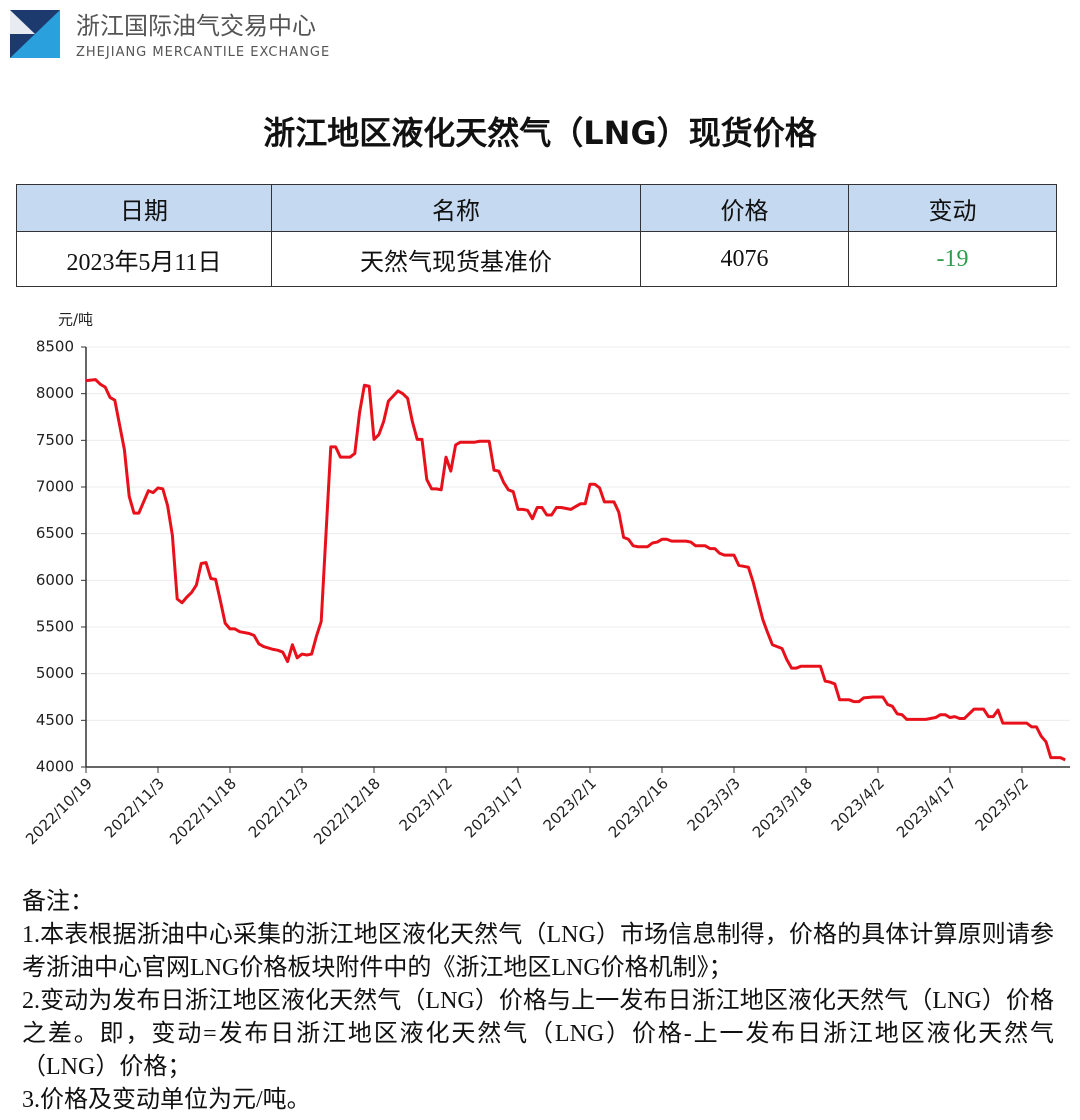  I want to click on y-tick-label: 7500, so click(55, 440).